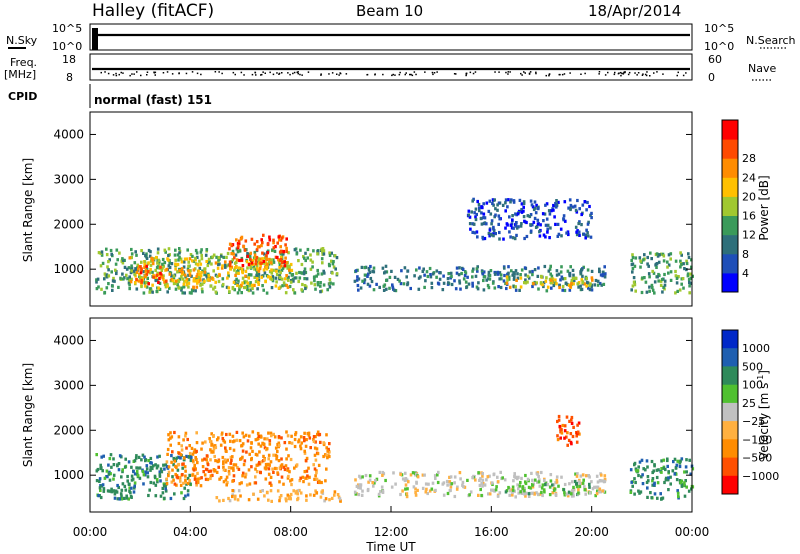 The width and height of the screenshot is (800, 554). I want to click on nave-tick-bottom: 0, so click(711, 77).